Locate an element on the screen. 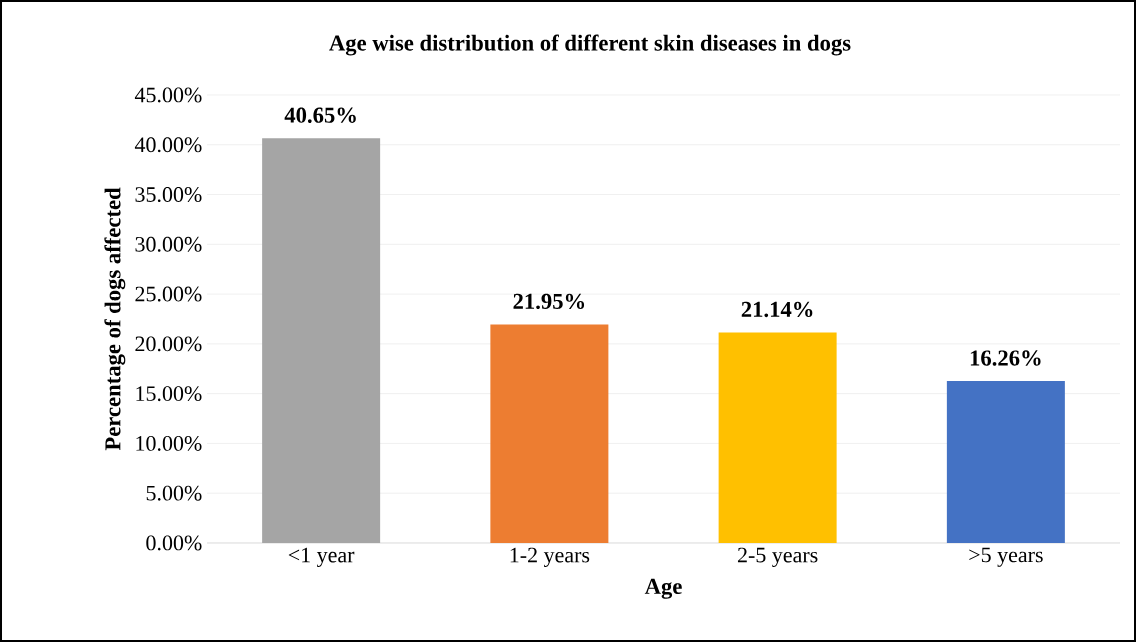 Image resolution: width=1136 pixels, height=642 pixels. x-axis-title: Age is located at coordinates (663, 588).